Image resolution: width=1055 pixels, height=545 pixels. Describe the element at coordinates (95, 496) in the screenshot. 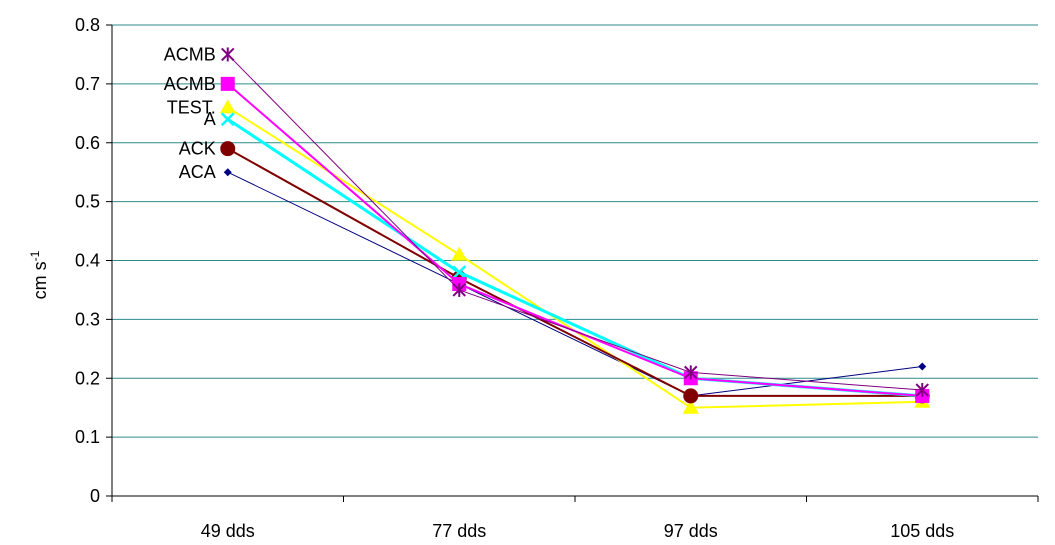

I see `y-tick-label: 0` at that location.